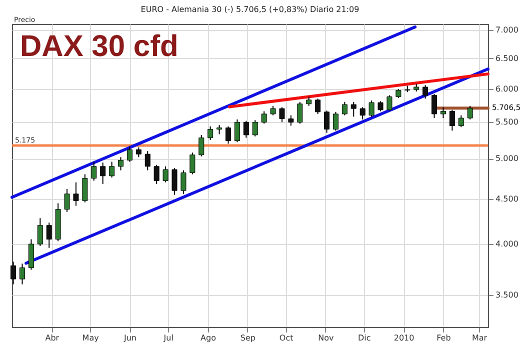  Describe the element at coordinates (507, 244) in the screenshot. I see `y-tick-label: 4.000` at that location.